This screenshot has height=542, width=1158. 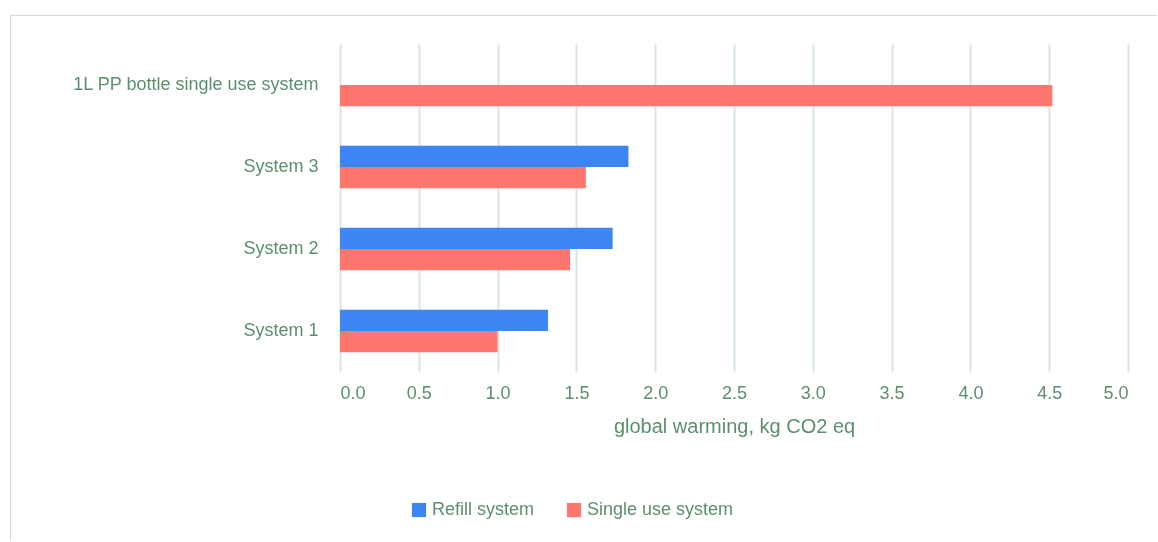 I want to click on x-axis-title: global warming, kg CO2 eq, so click(x=734, y=425).